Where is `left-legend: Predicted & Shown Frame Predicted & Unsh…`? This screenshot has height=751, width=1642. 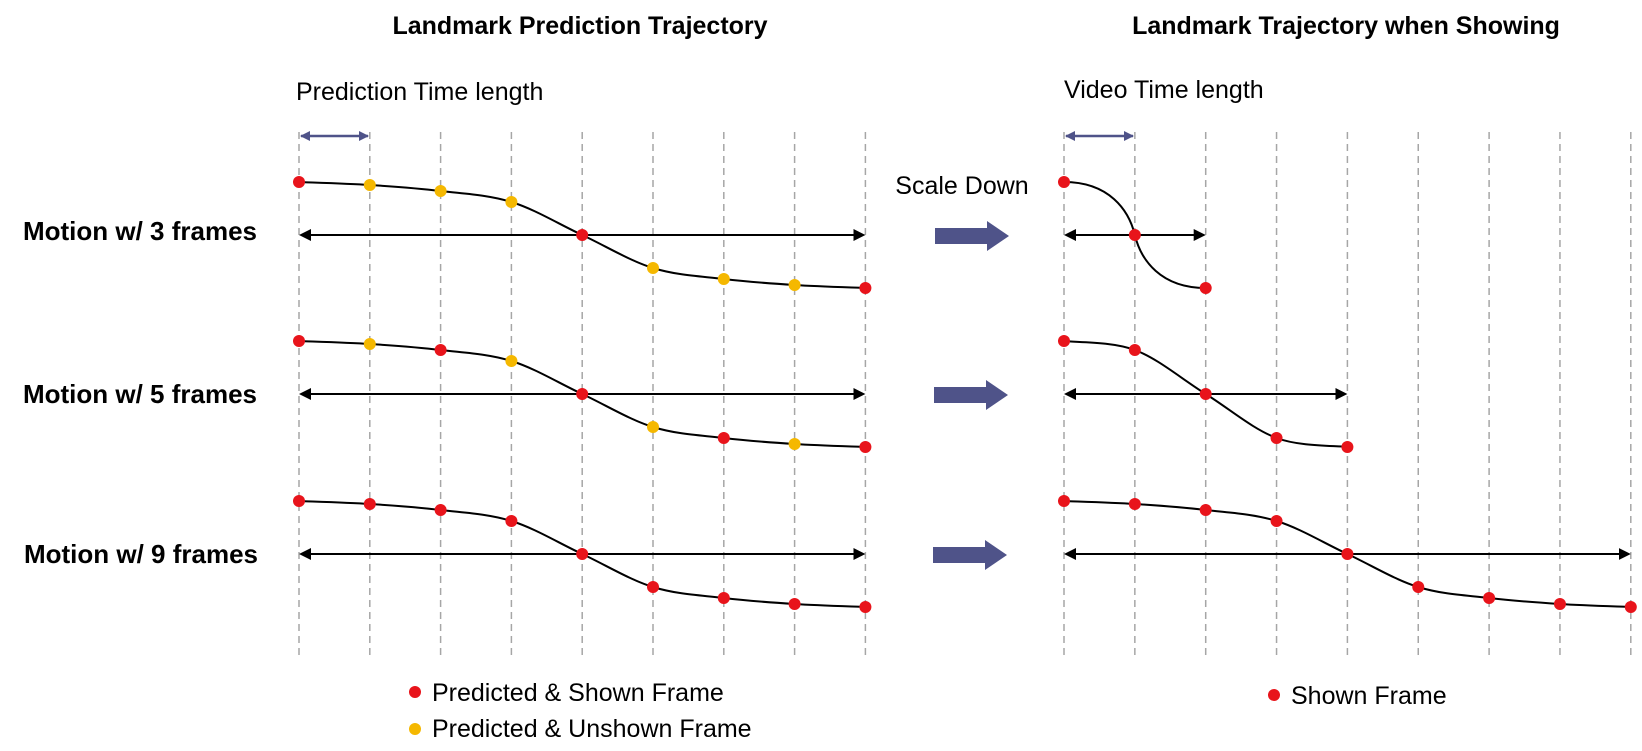 left-legend: Predicted & Shown Frame Predicted & Unsh… is located at coordinates (580, 711).